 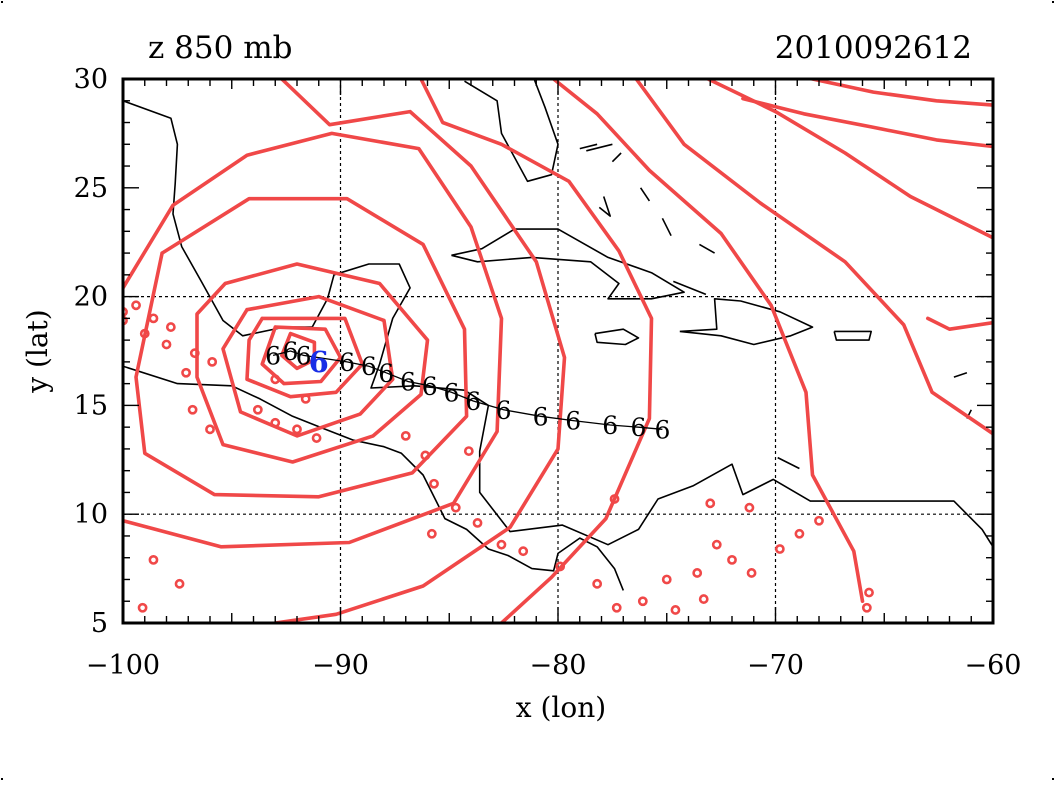 I want to click on x-tick-label: −100, so click(x=123, y=665).